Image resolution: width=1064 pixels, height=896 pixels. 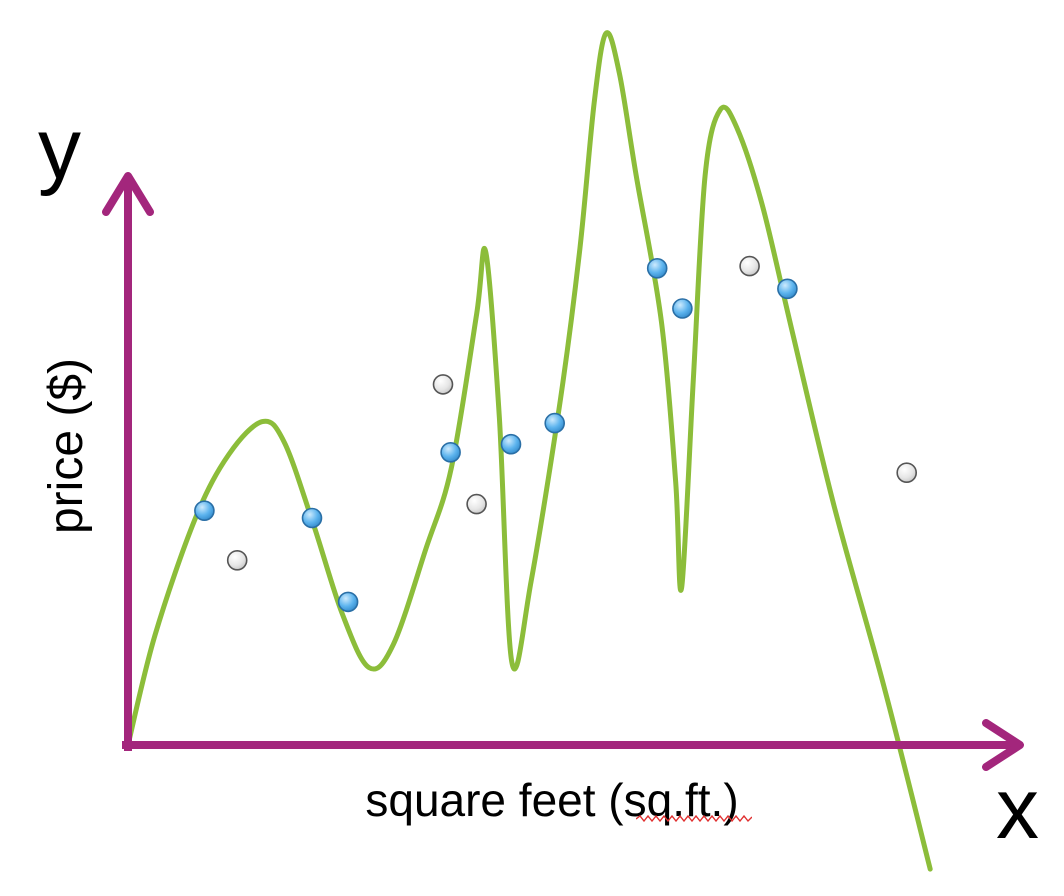 What do you see at coordinates (59, 149) in the screenshot?
I see `y-axis-letter: y` at bounding box center [59, 149].